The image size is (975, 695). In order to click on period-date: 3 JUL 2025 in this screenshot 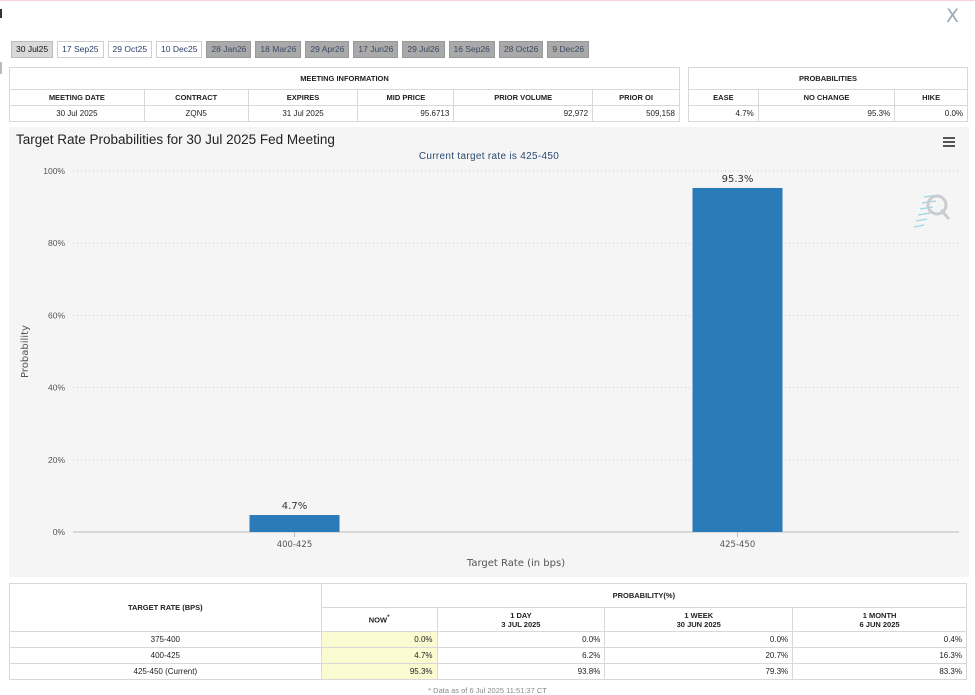, I will do `click(521, 624)`.